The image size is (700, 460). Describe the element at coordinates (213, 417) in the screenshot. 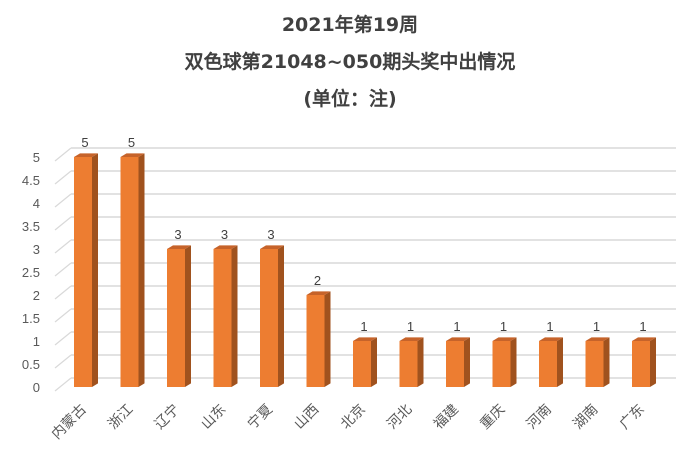

I see `x-category-label: 山东` at that location.